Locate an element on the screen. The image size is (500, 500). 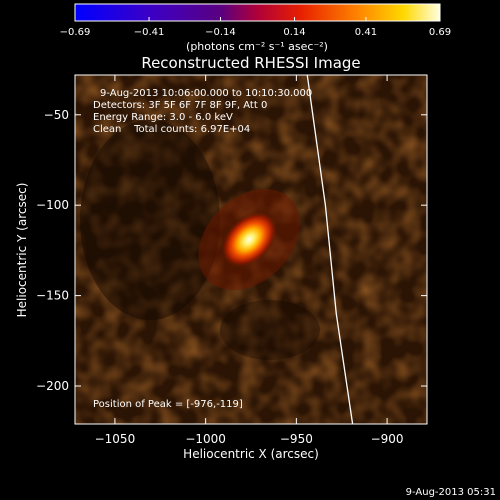
colorbar-units-label: (photons cm⁻² s⁻¹ asec⁻²) is located at coordinates (257, 46).